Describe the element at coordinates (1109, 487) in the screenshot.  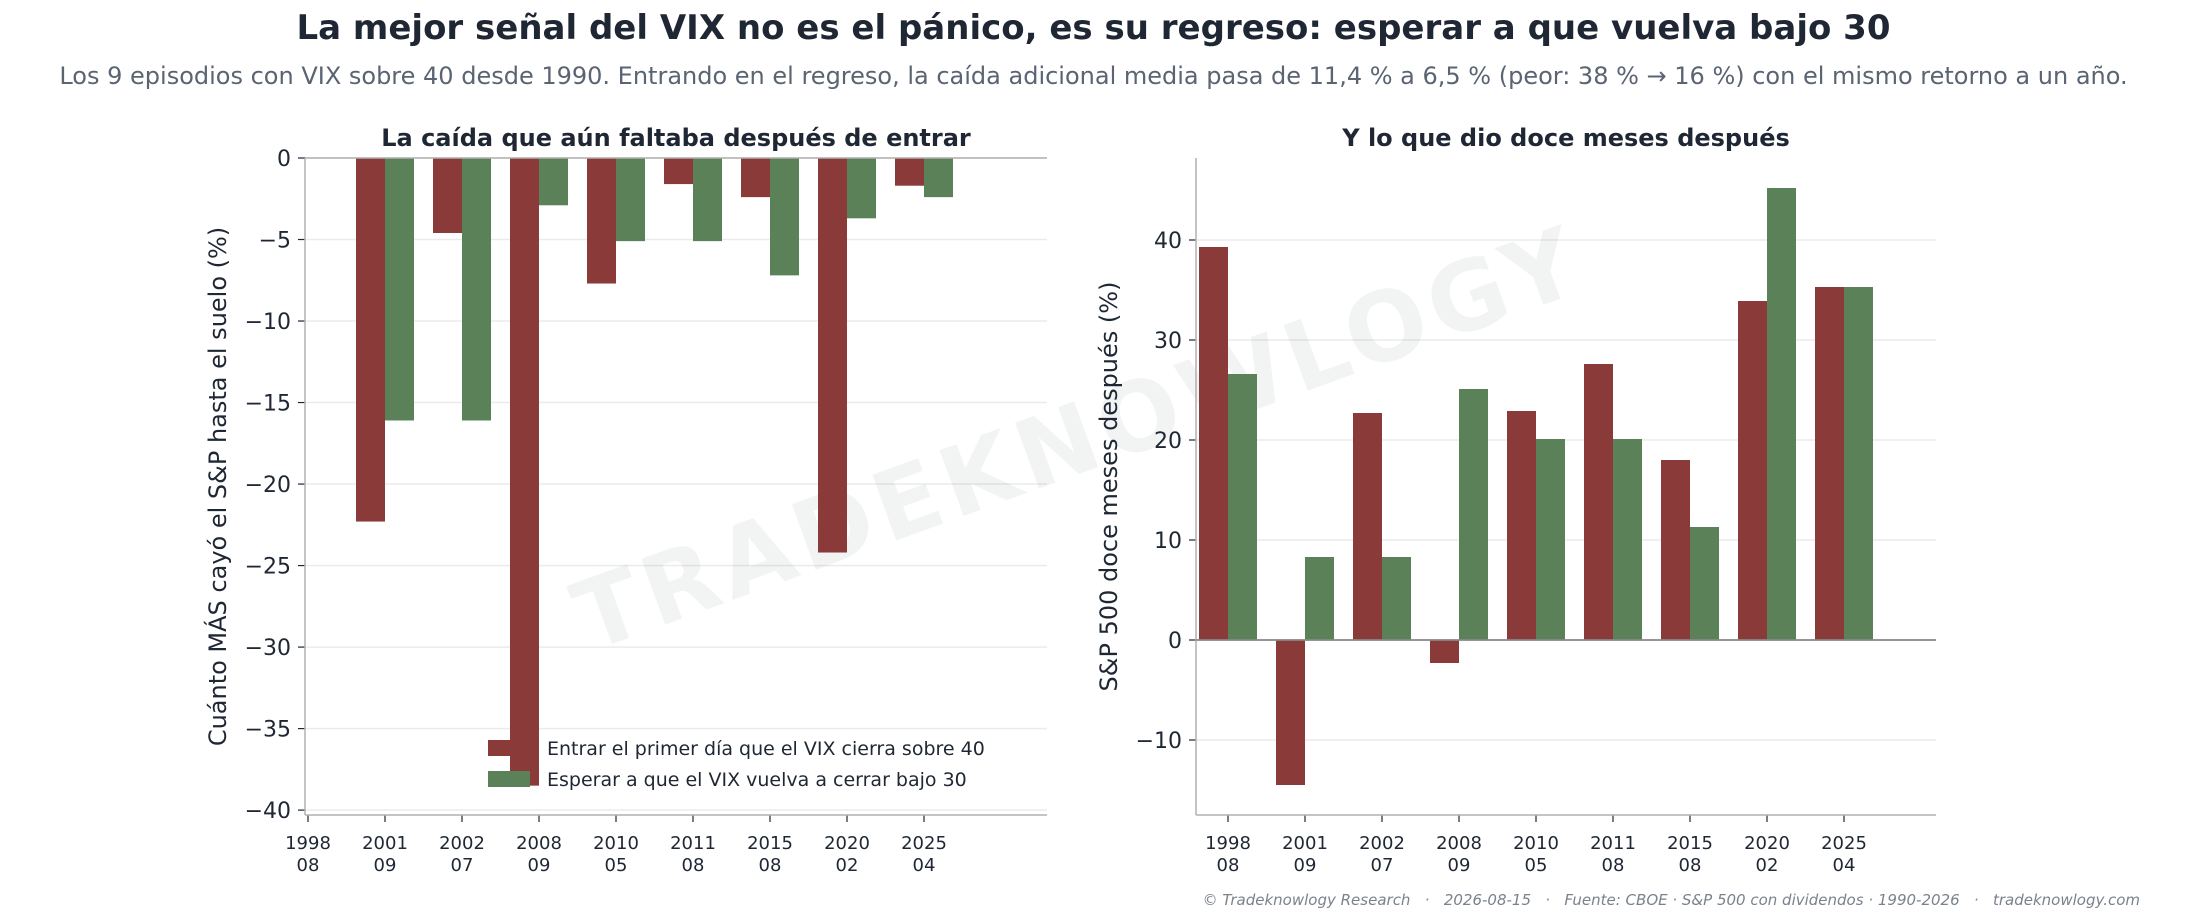
I see `panel-2-ylabel: S&P 500 doce meses después (%)` at that location.